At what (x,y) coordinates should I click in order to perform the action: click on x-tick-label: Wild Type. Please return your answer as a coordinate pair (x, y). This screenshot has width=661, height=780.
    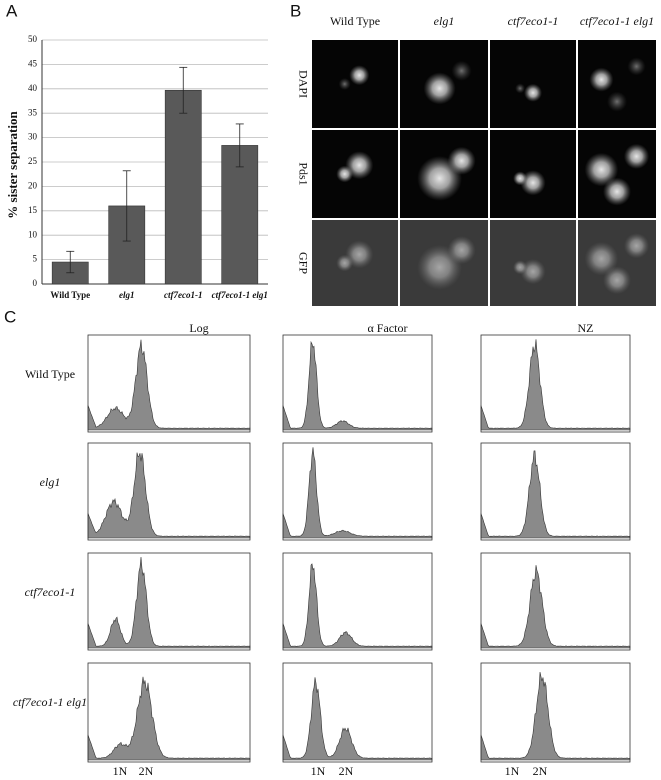
    Looking at the image, I should click on (70, 295).